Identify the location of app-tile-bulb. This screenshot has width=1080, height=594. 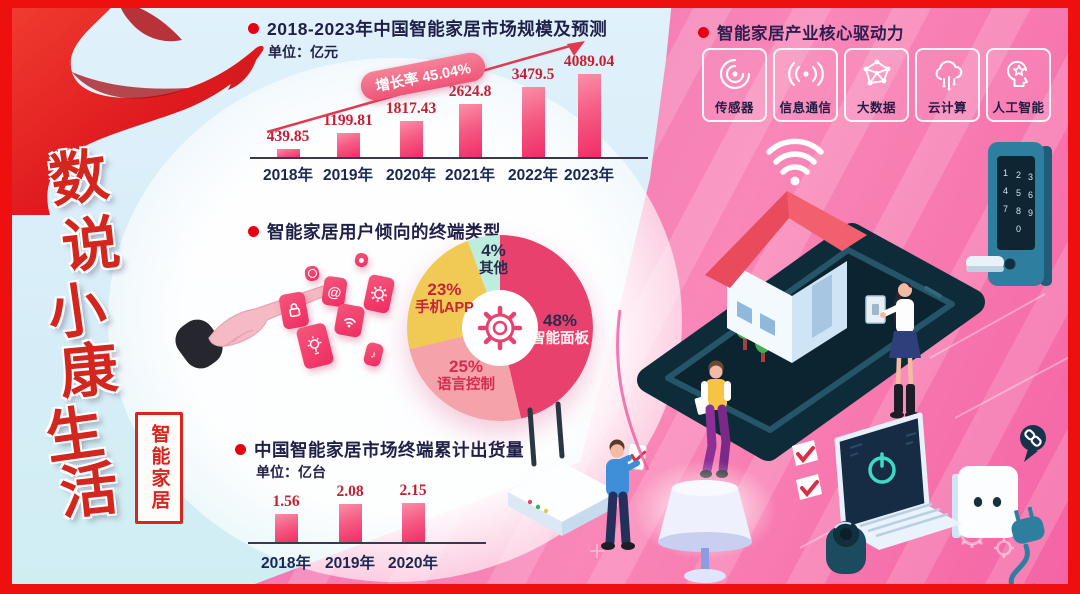
(315, 346).